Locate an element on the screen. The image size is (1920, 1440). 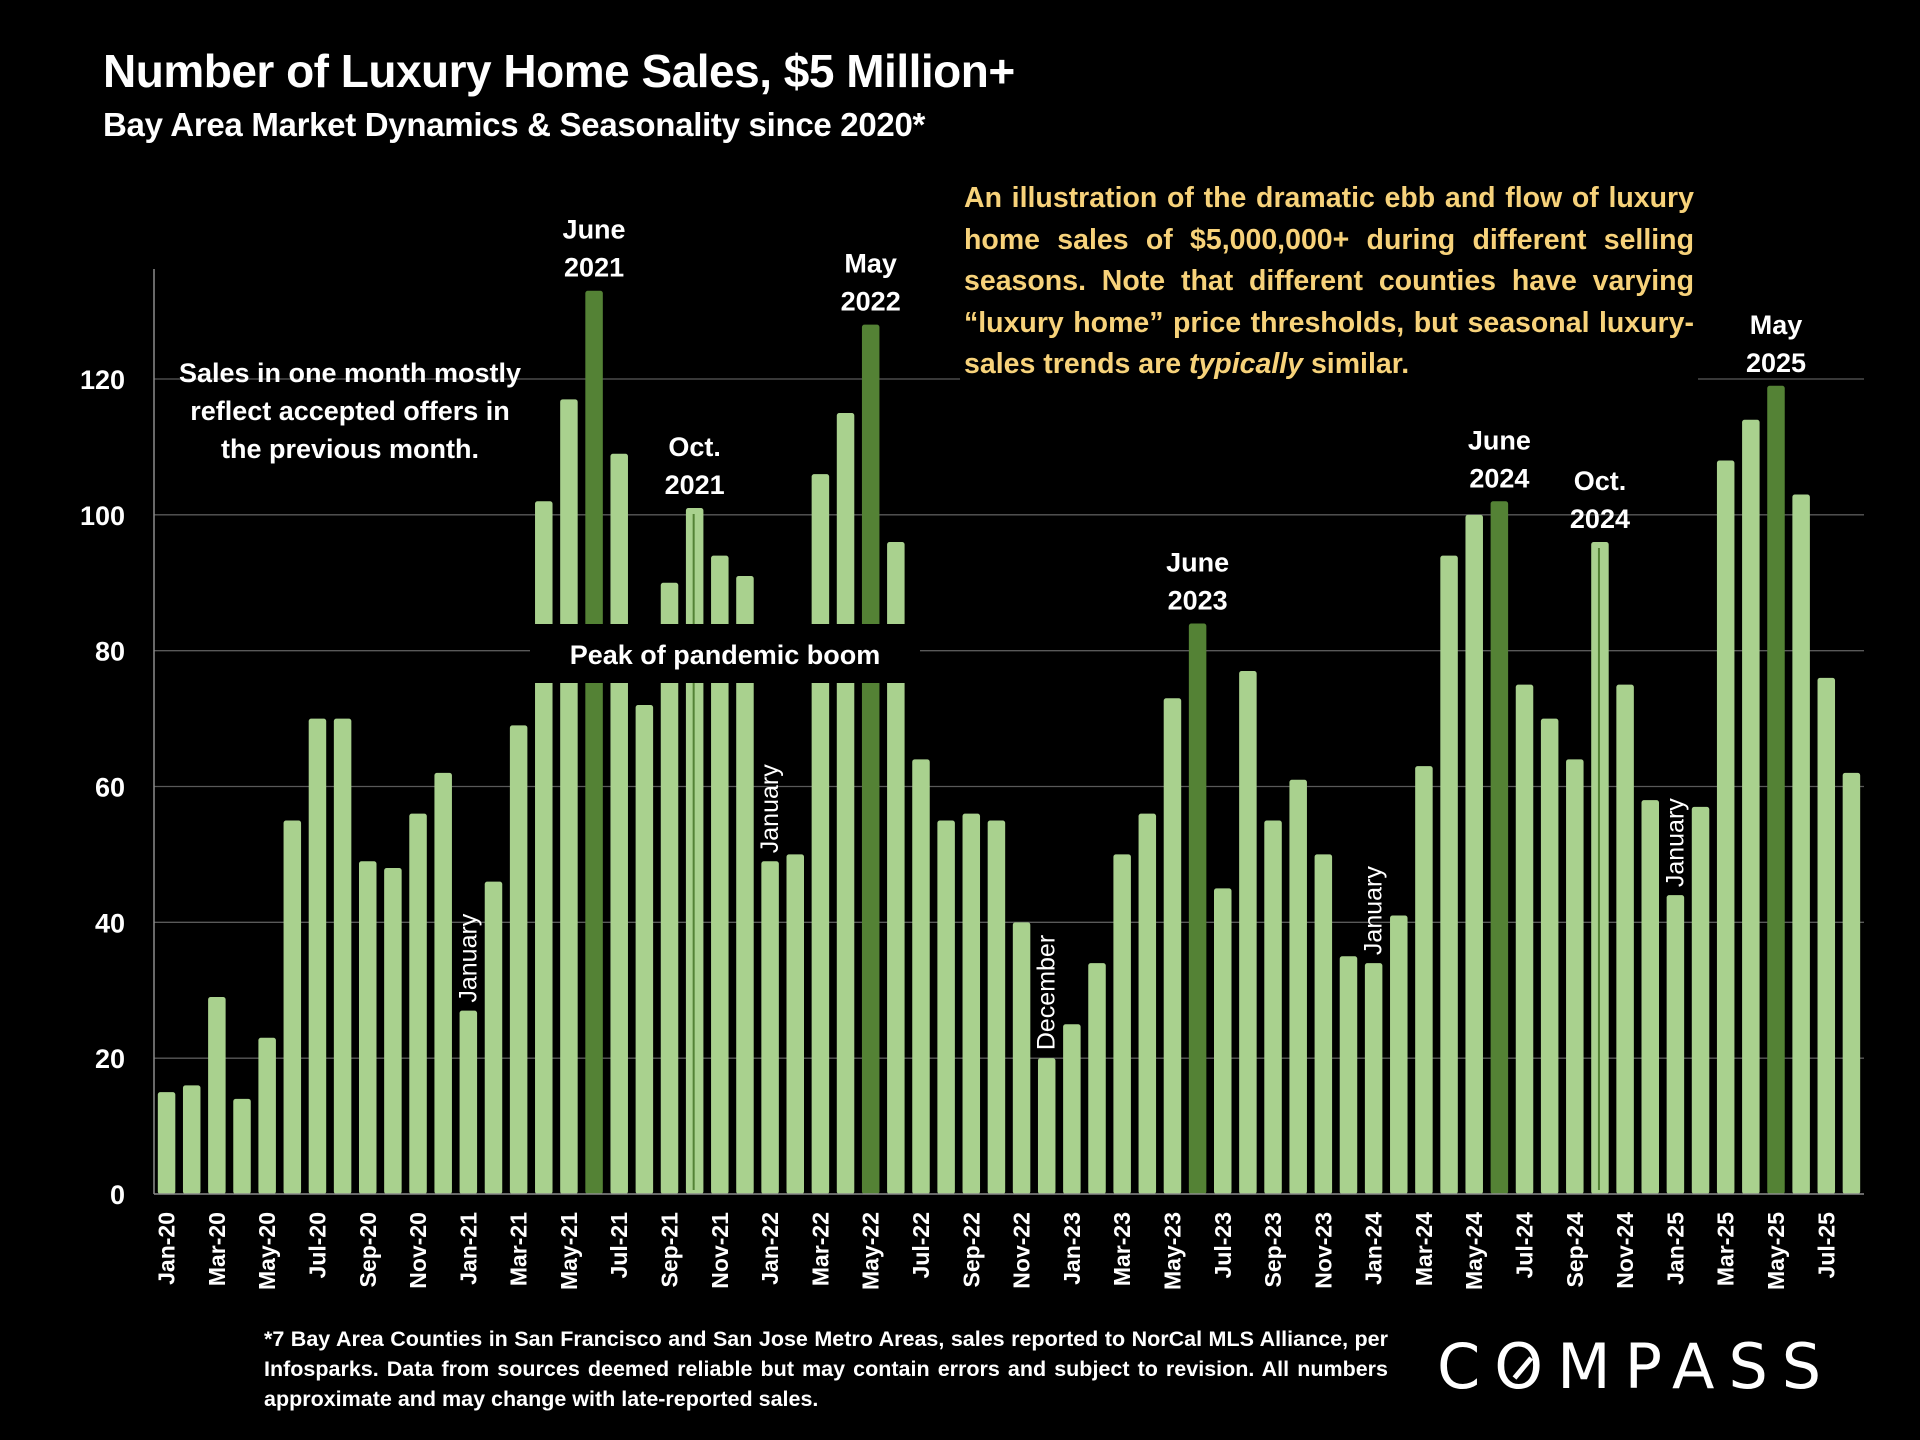
logo-rest: MPASS is located at coordinates (1696, 1366).